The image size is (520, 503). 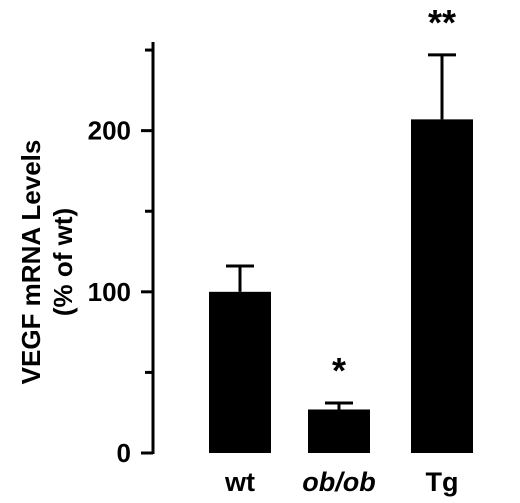 I want to click on x-tick-label-1: ob/ob, so click(x=338, y=482).